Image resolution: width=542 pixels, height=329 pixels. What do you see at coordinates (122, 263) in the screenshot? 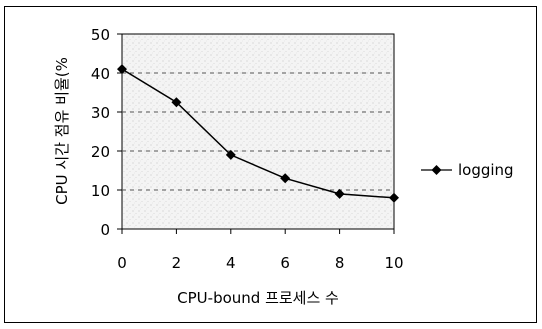
I see `x-tick-label: 0` at bounding box center [122, 263].